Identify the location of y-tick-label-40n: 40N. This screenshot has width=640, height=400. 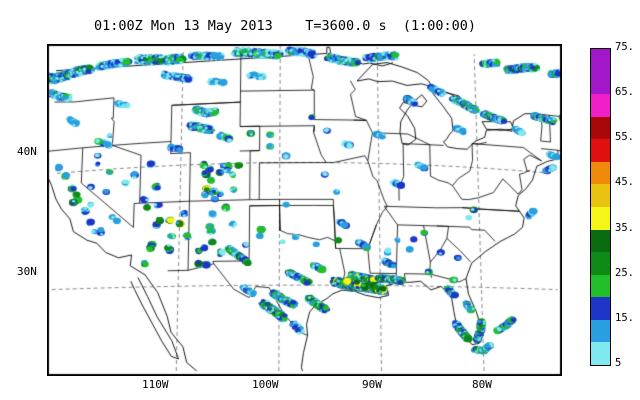
(27, 151).